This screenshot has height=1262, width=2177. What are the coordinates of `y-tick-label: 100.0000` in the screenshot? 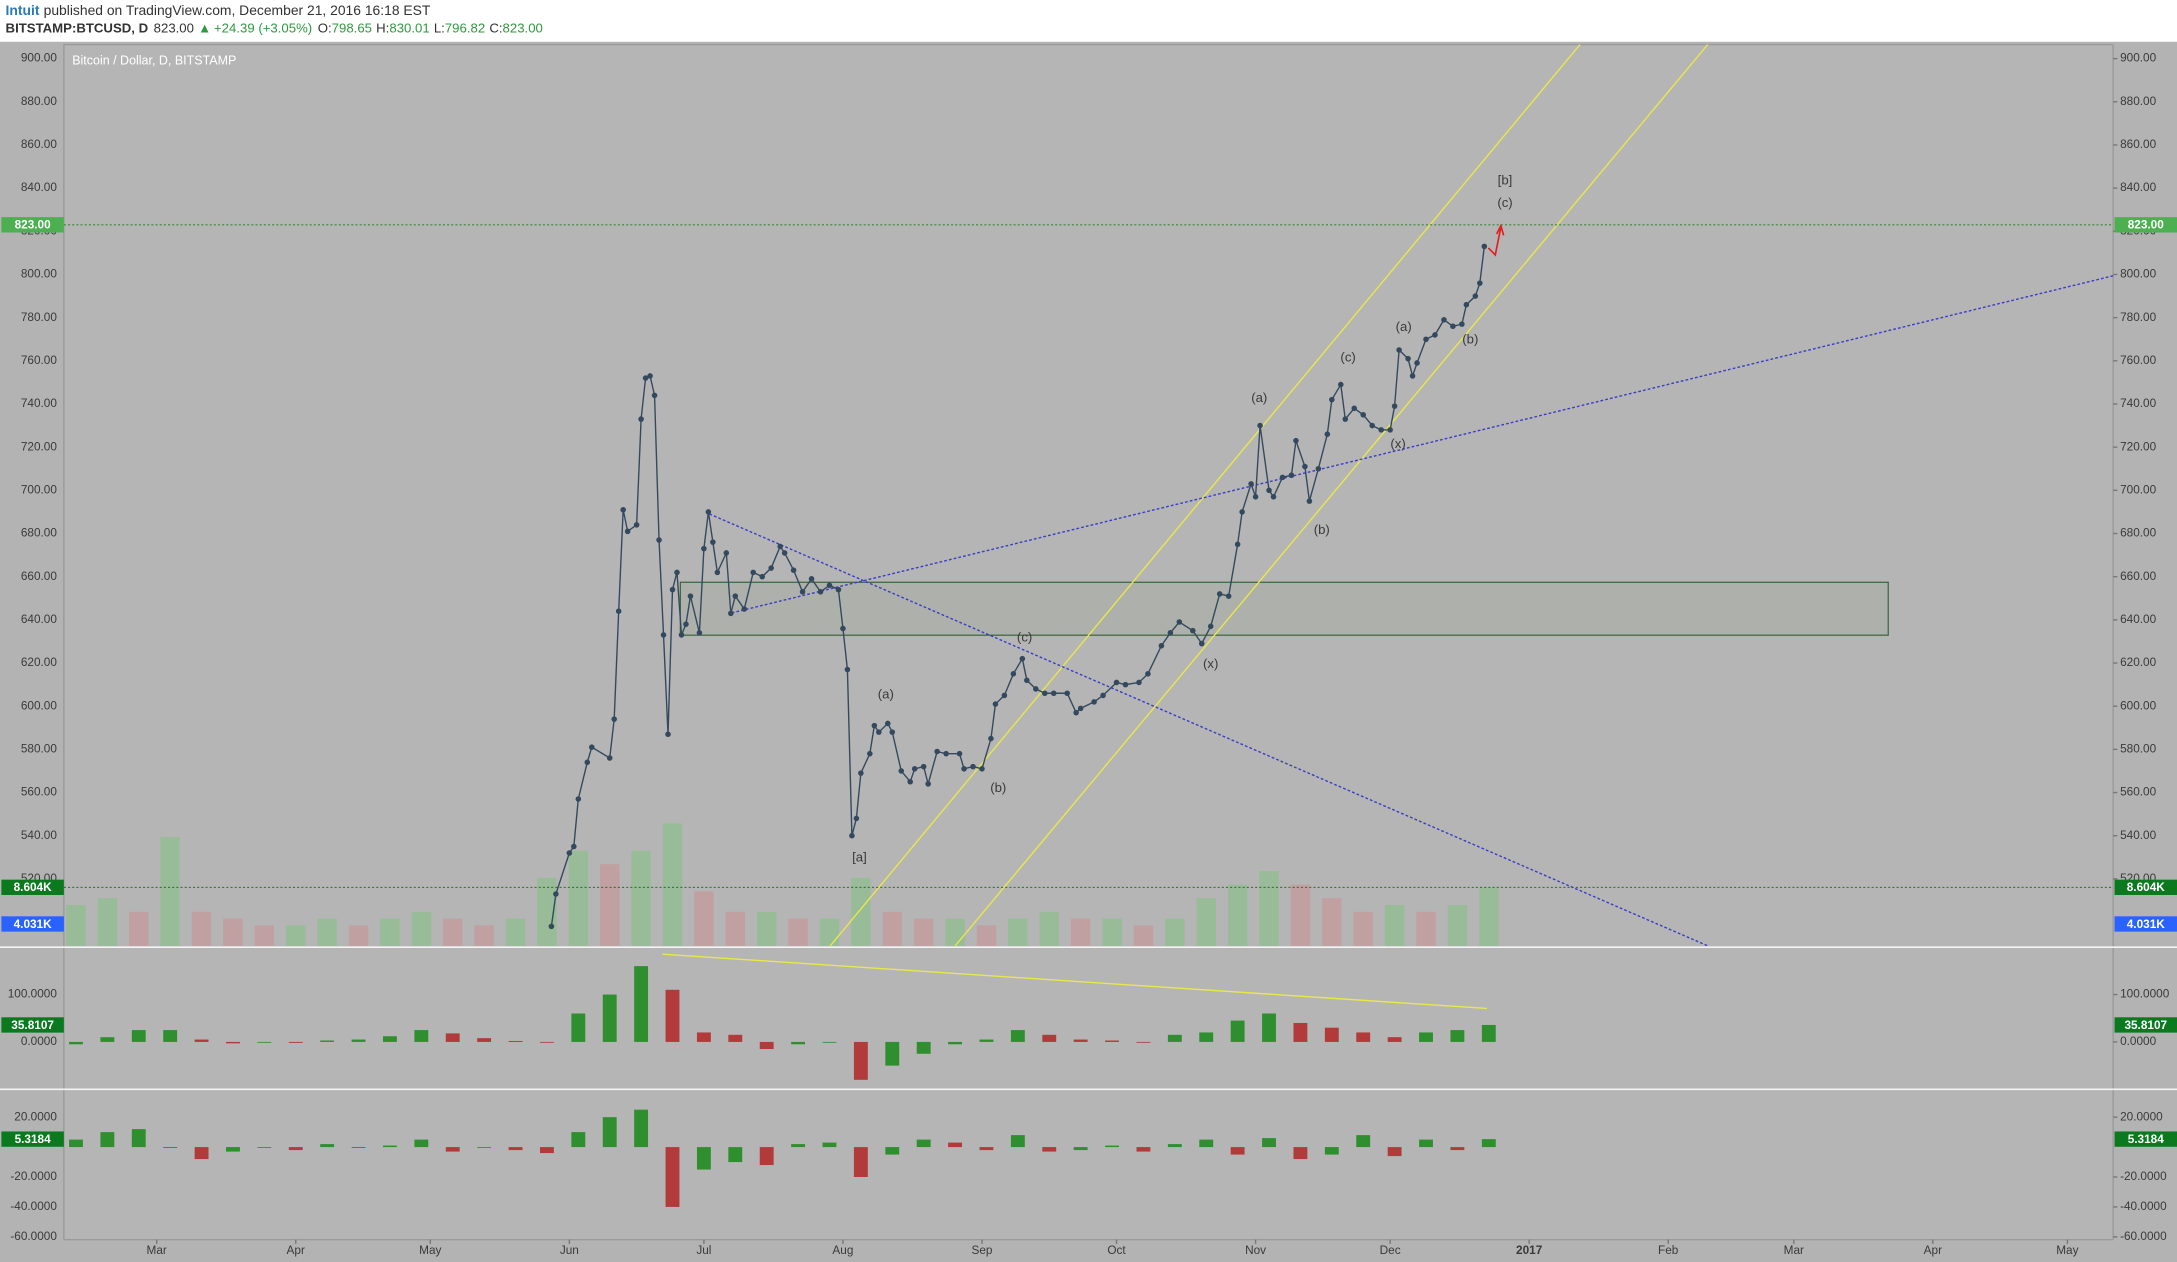 It's located at (2145, 994).